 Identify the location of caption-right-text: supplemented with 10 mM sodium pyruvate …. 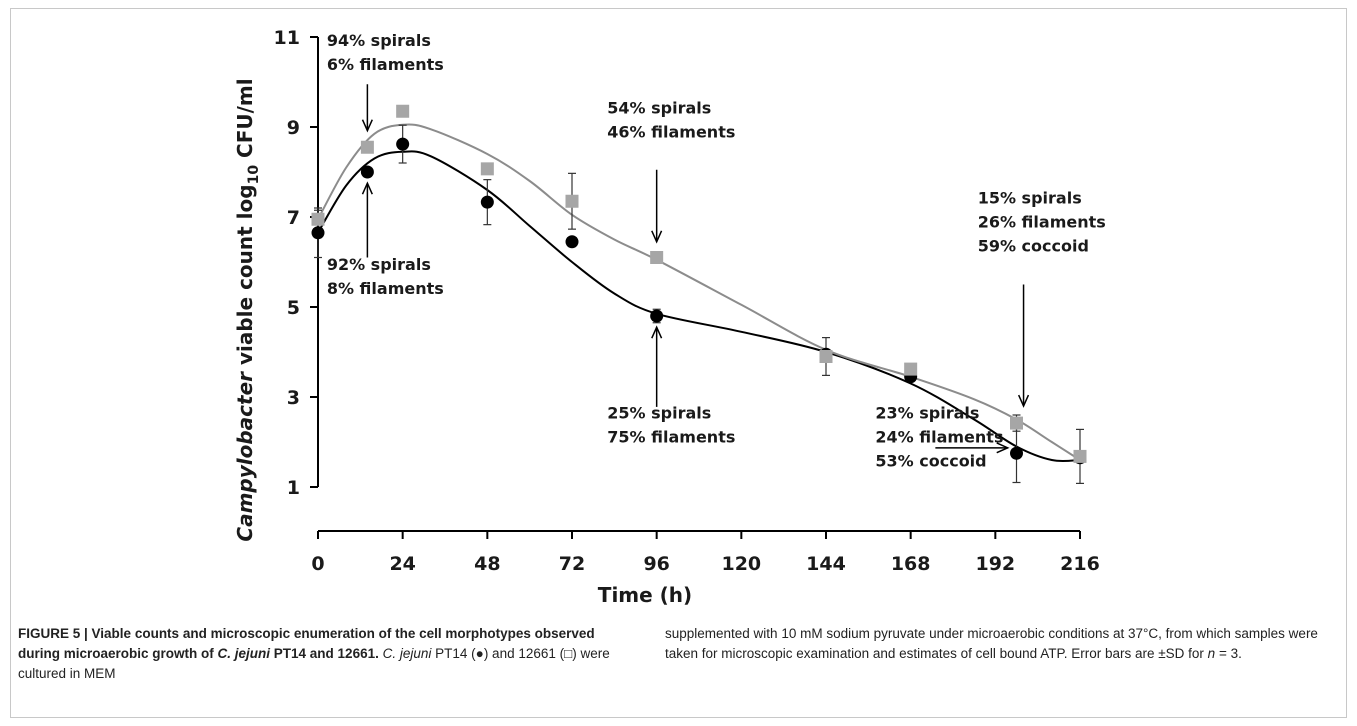
(991, 643).